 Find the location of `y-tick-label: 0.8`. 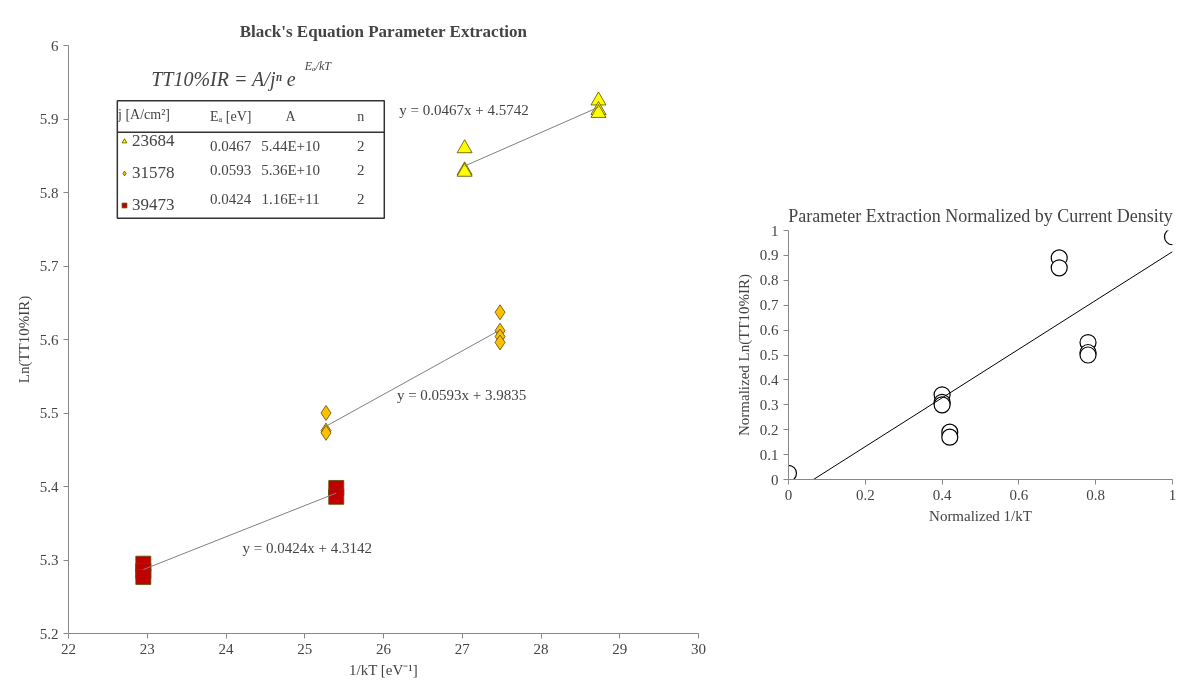

y-tick-label: 0.8 is located at coordinates (769, 280).